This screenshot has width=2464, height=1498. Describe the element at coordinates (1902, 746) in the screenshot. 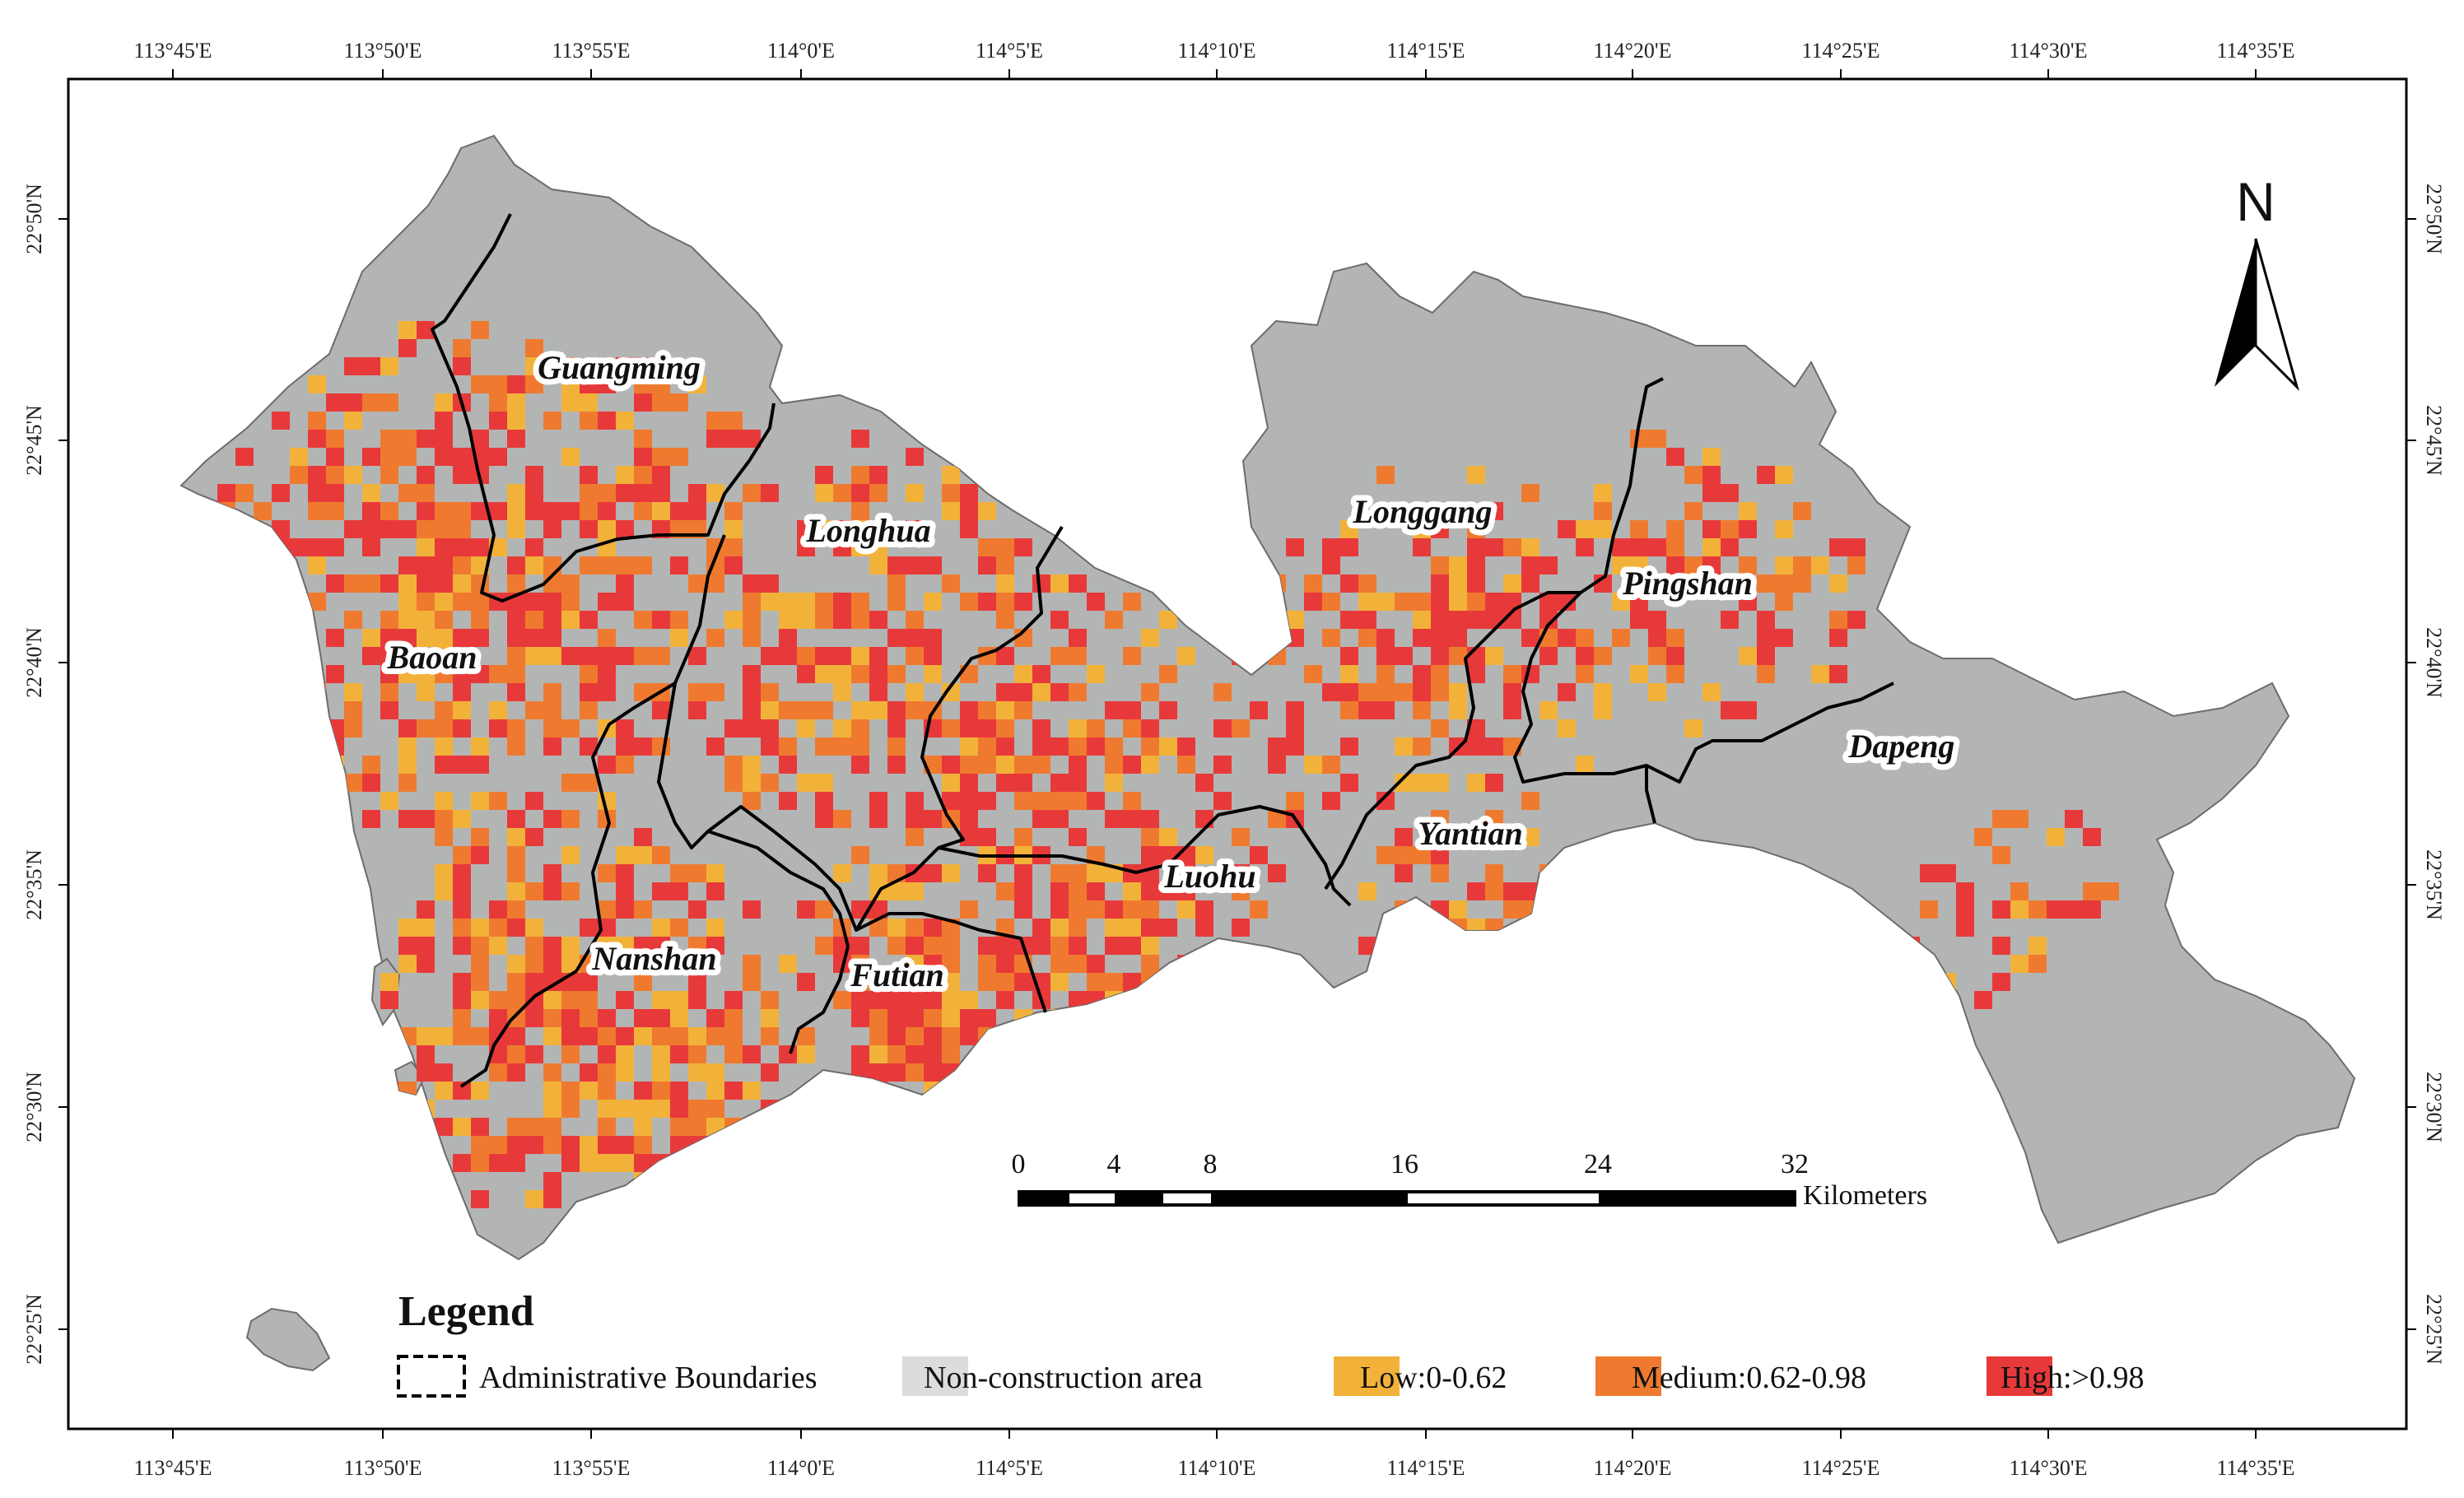

I see `district-label-halo: Dapeng` at that location.